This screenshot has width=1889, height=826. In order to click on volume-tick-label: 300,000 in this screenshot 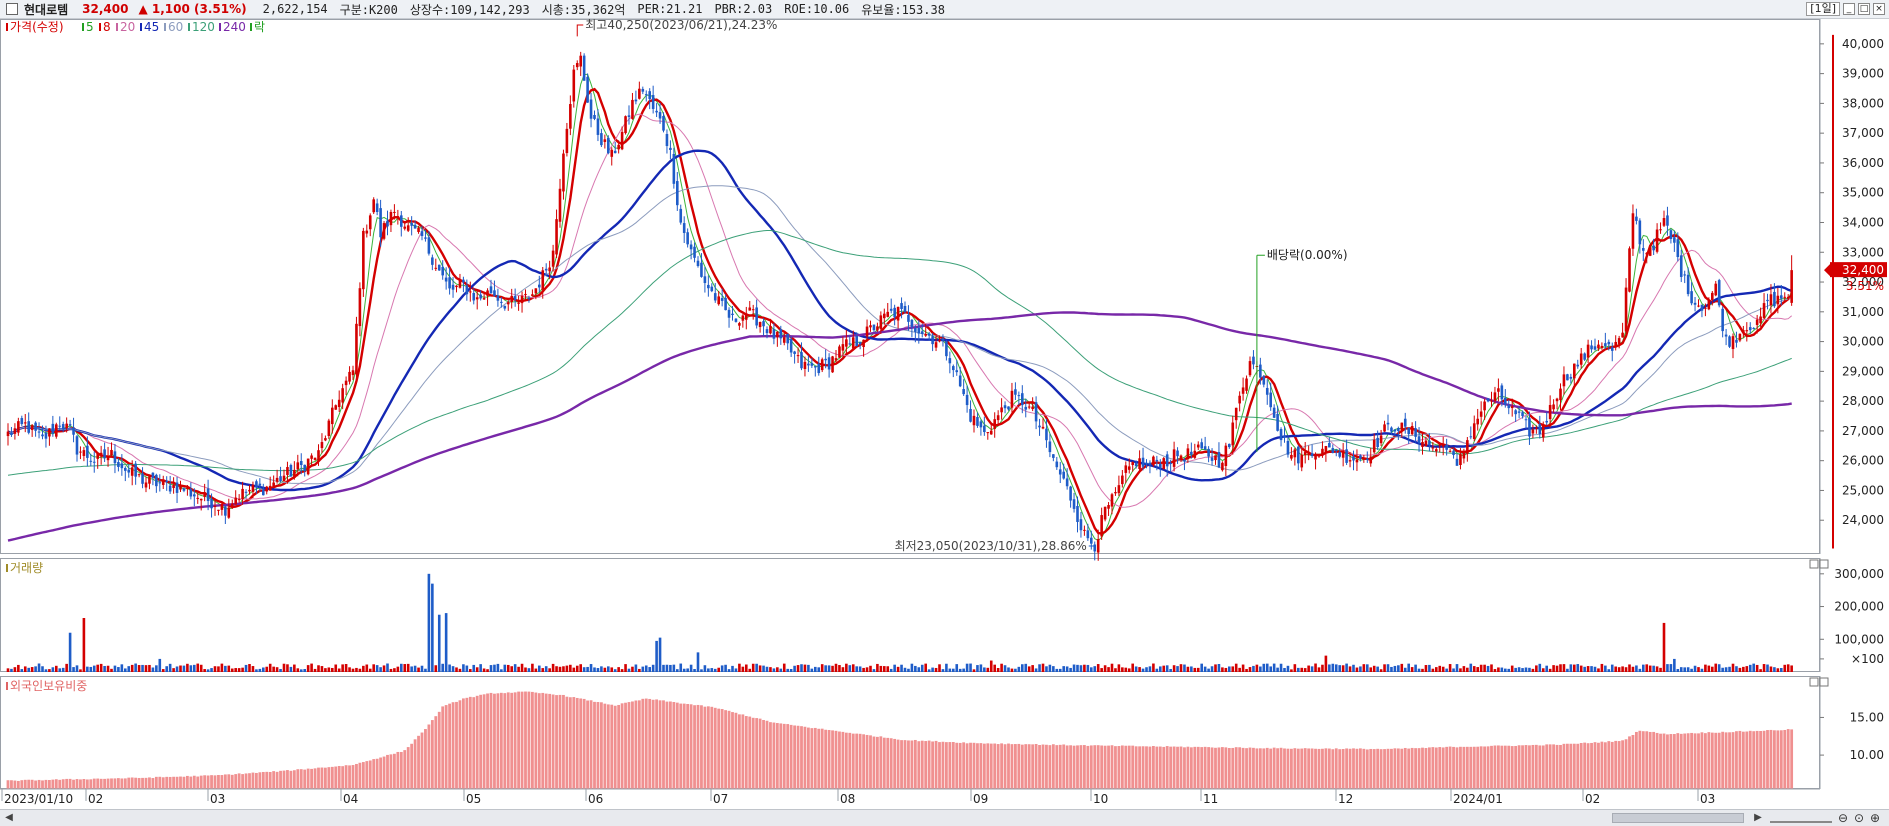, I will do `click(1859, 574)`.